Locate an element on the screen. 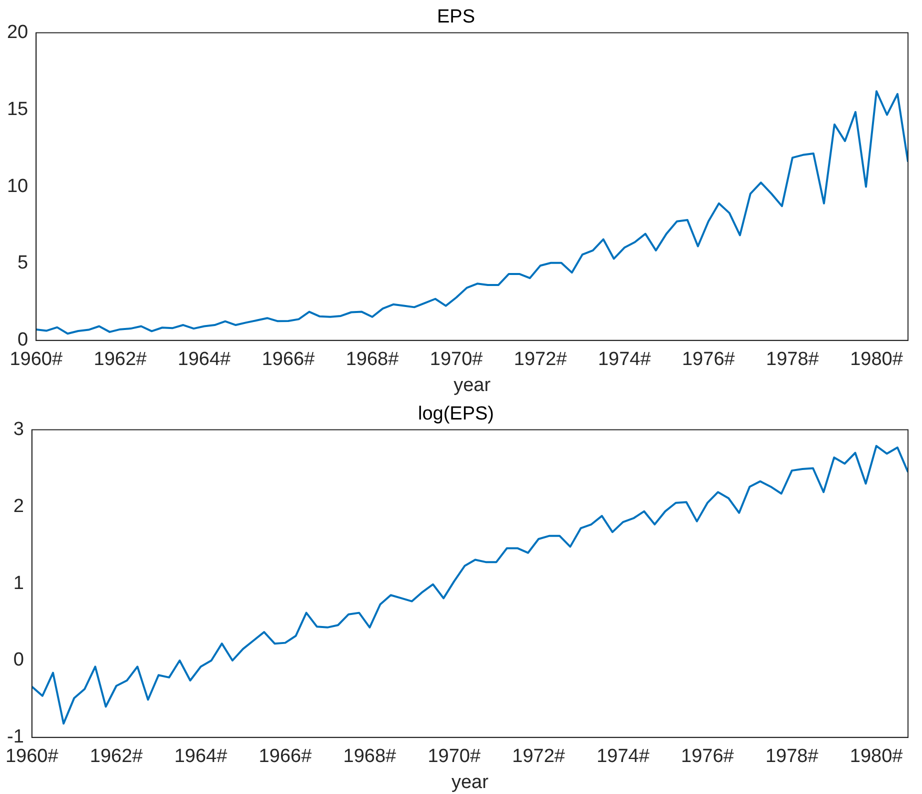 The image size is (922, 794). y-tick-label: 3 is located at coordinates (18, 429).